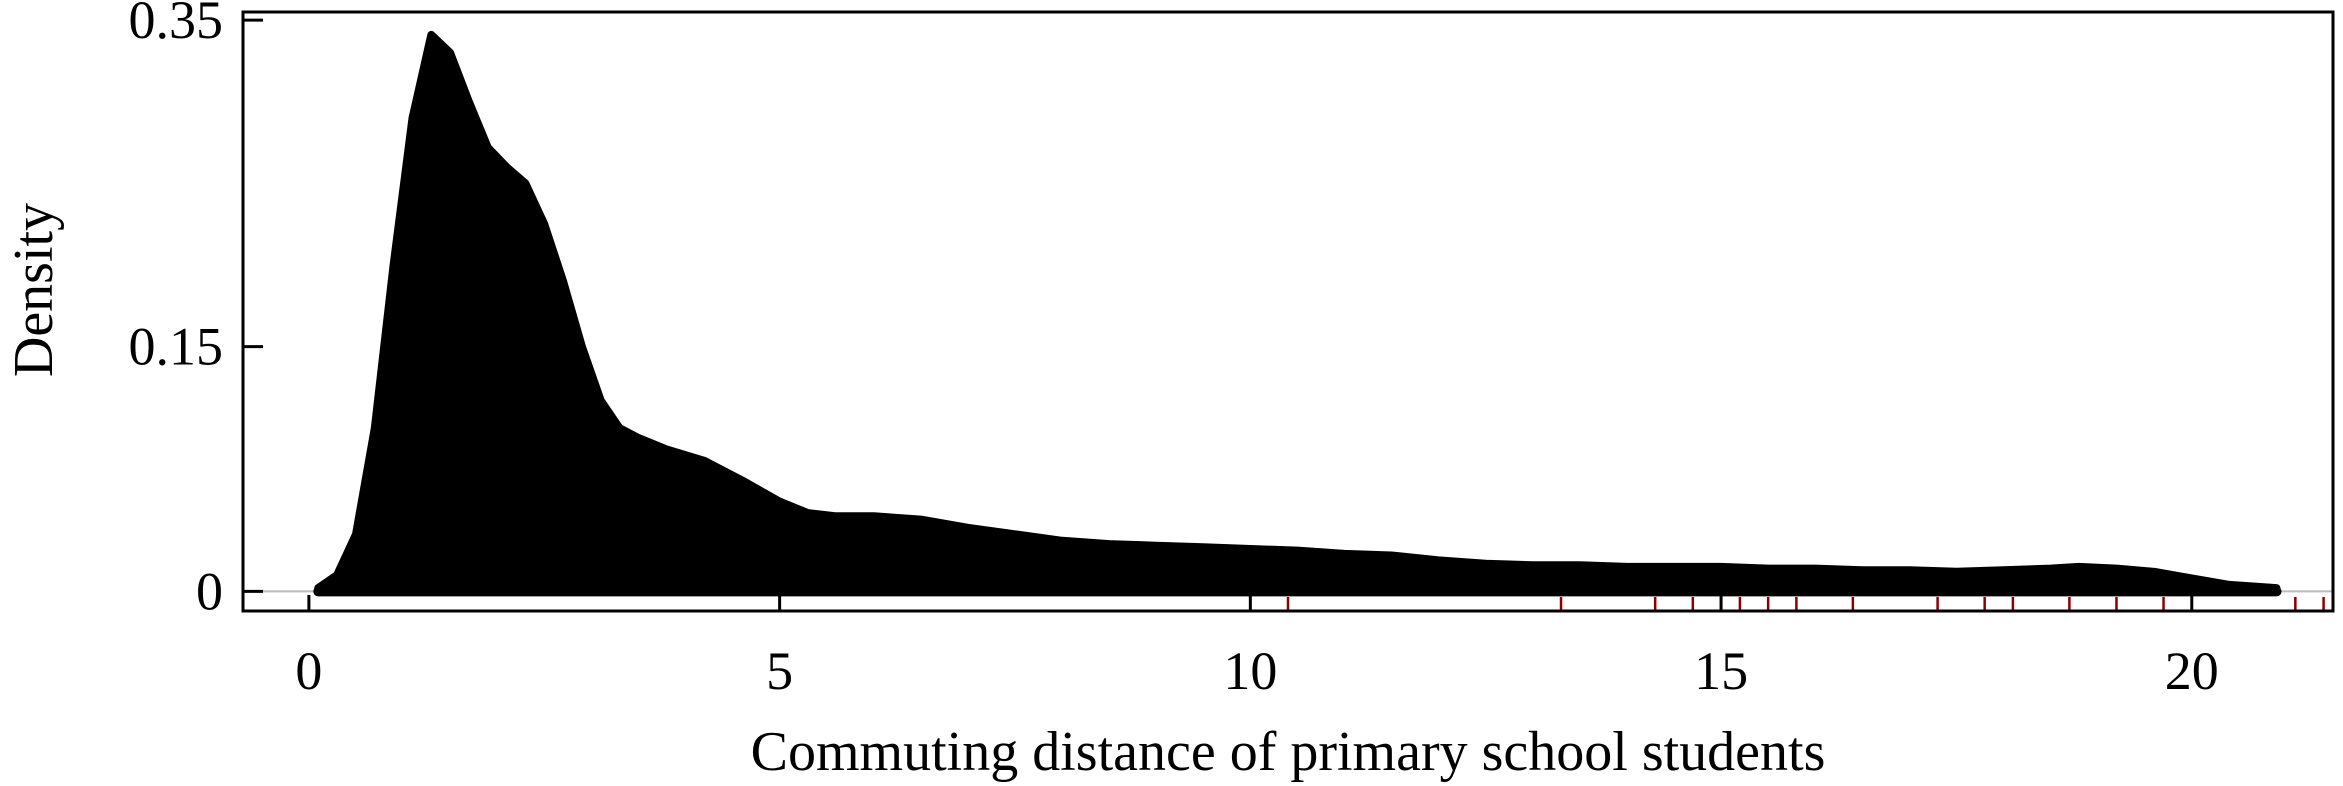 The height and width of the screenshot is (786, 2343). I want to click on y-tick-label: 0, so click(209, 591).